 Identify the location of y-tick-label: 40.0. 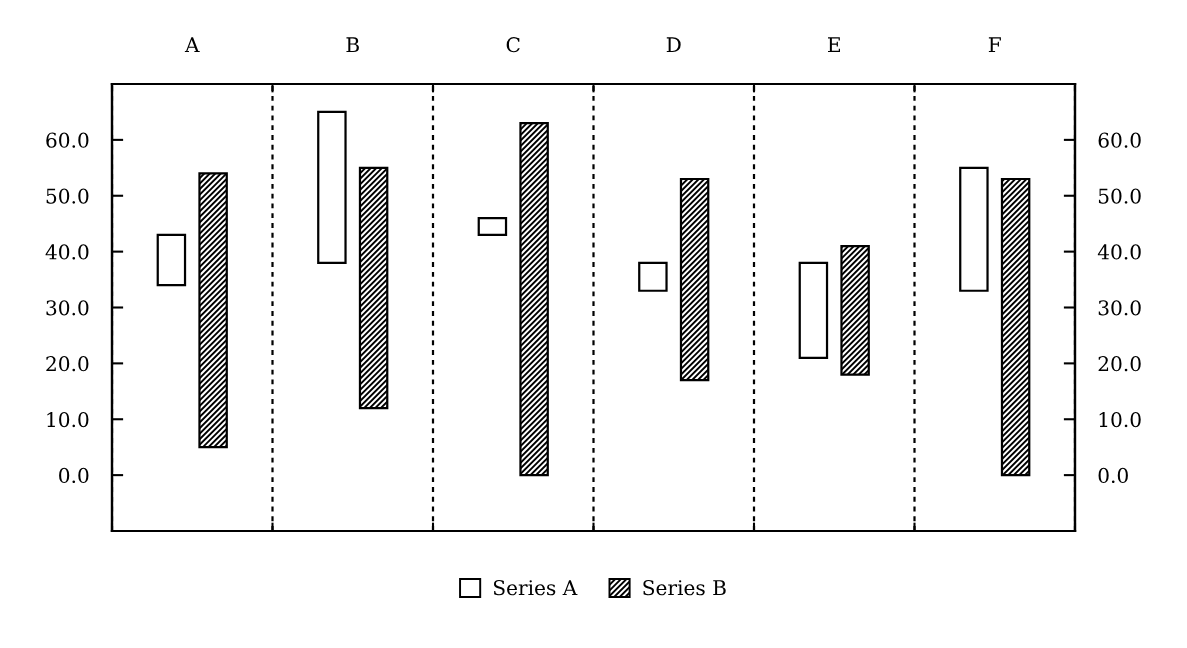
(67, 252).